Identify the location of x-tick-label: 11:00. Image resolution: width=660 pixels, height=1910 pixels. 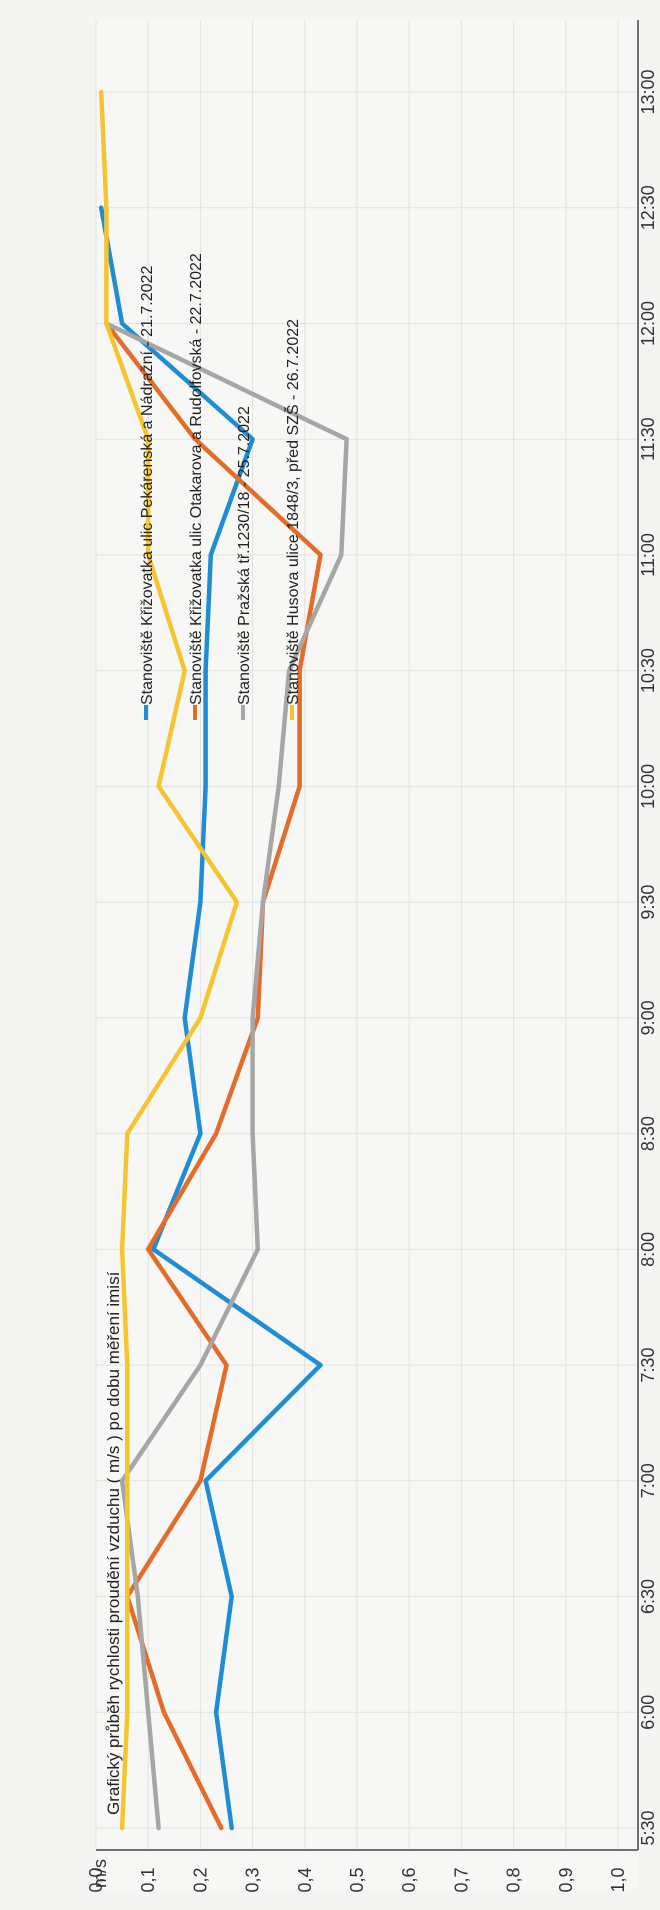
(648, 555).